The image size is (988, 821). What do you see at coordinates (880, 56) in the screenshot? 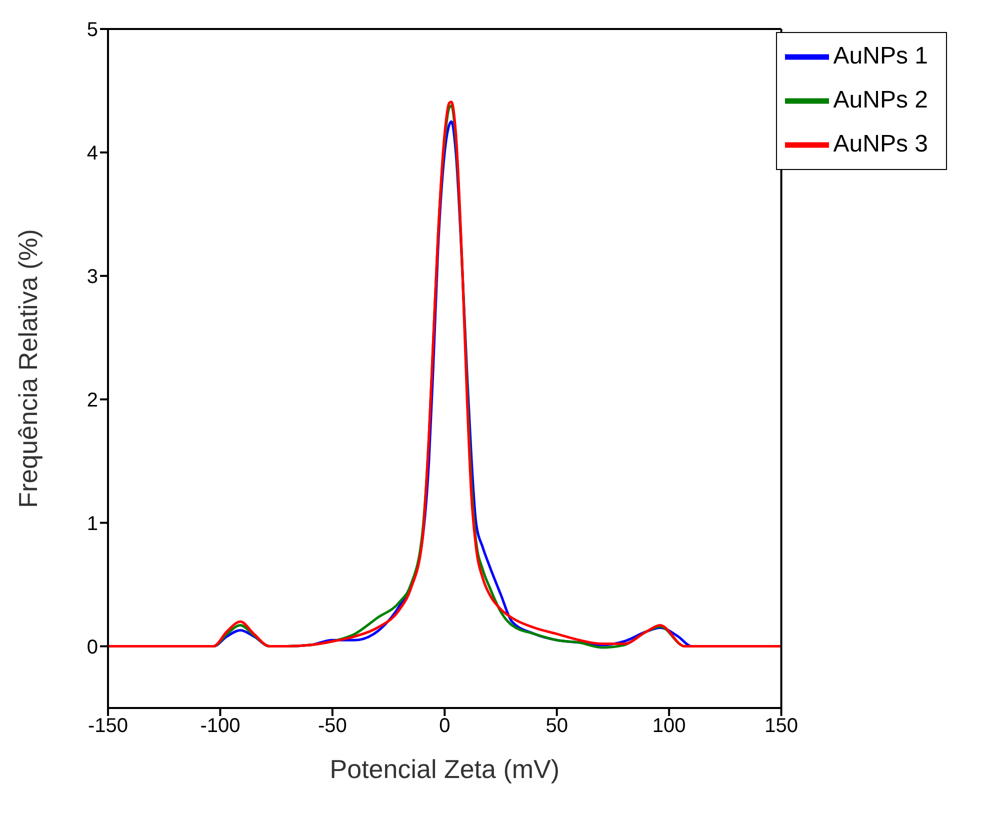
I see `legend-label: AuNPs 1` at bounding box center [880, 56].